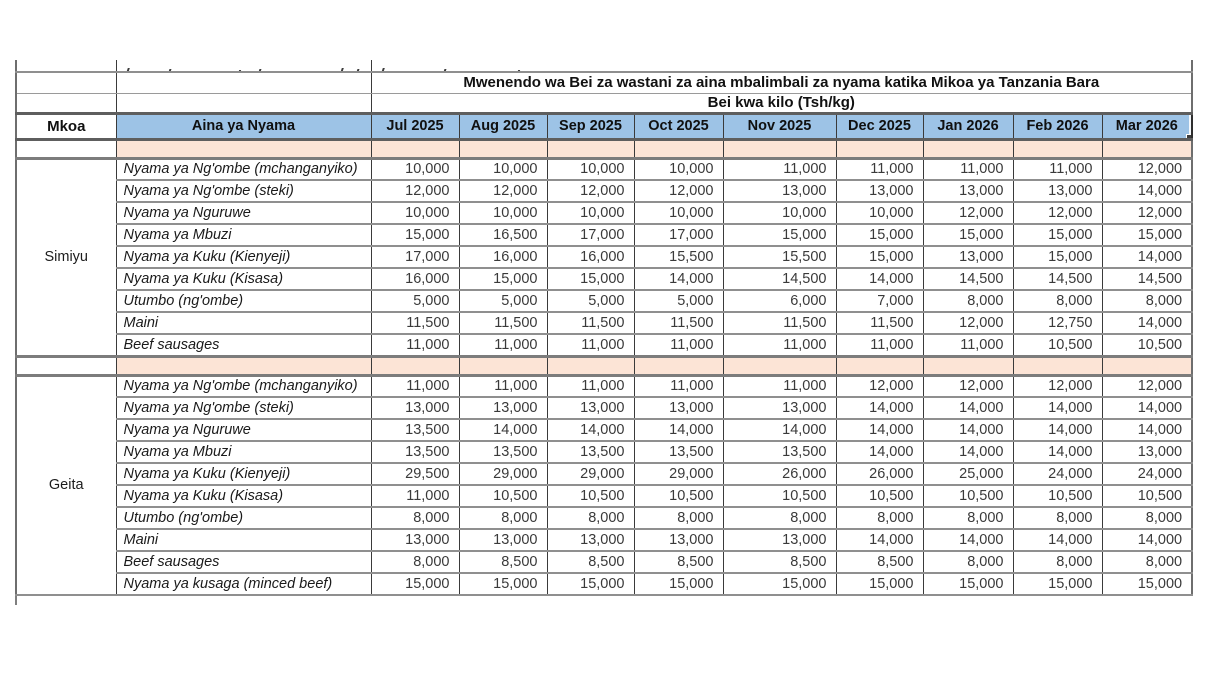 The height and width of the screenshot is (689, 1225). I want to click on column-header-month-sep-2025: Sep 2025, so click(590, 126).